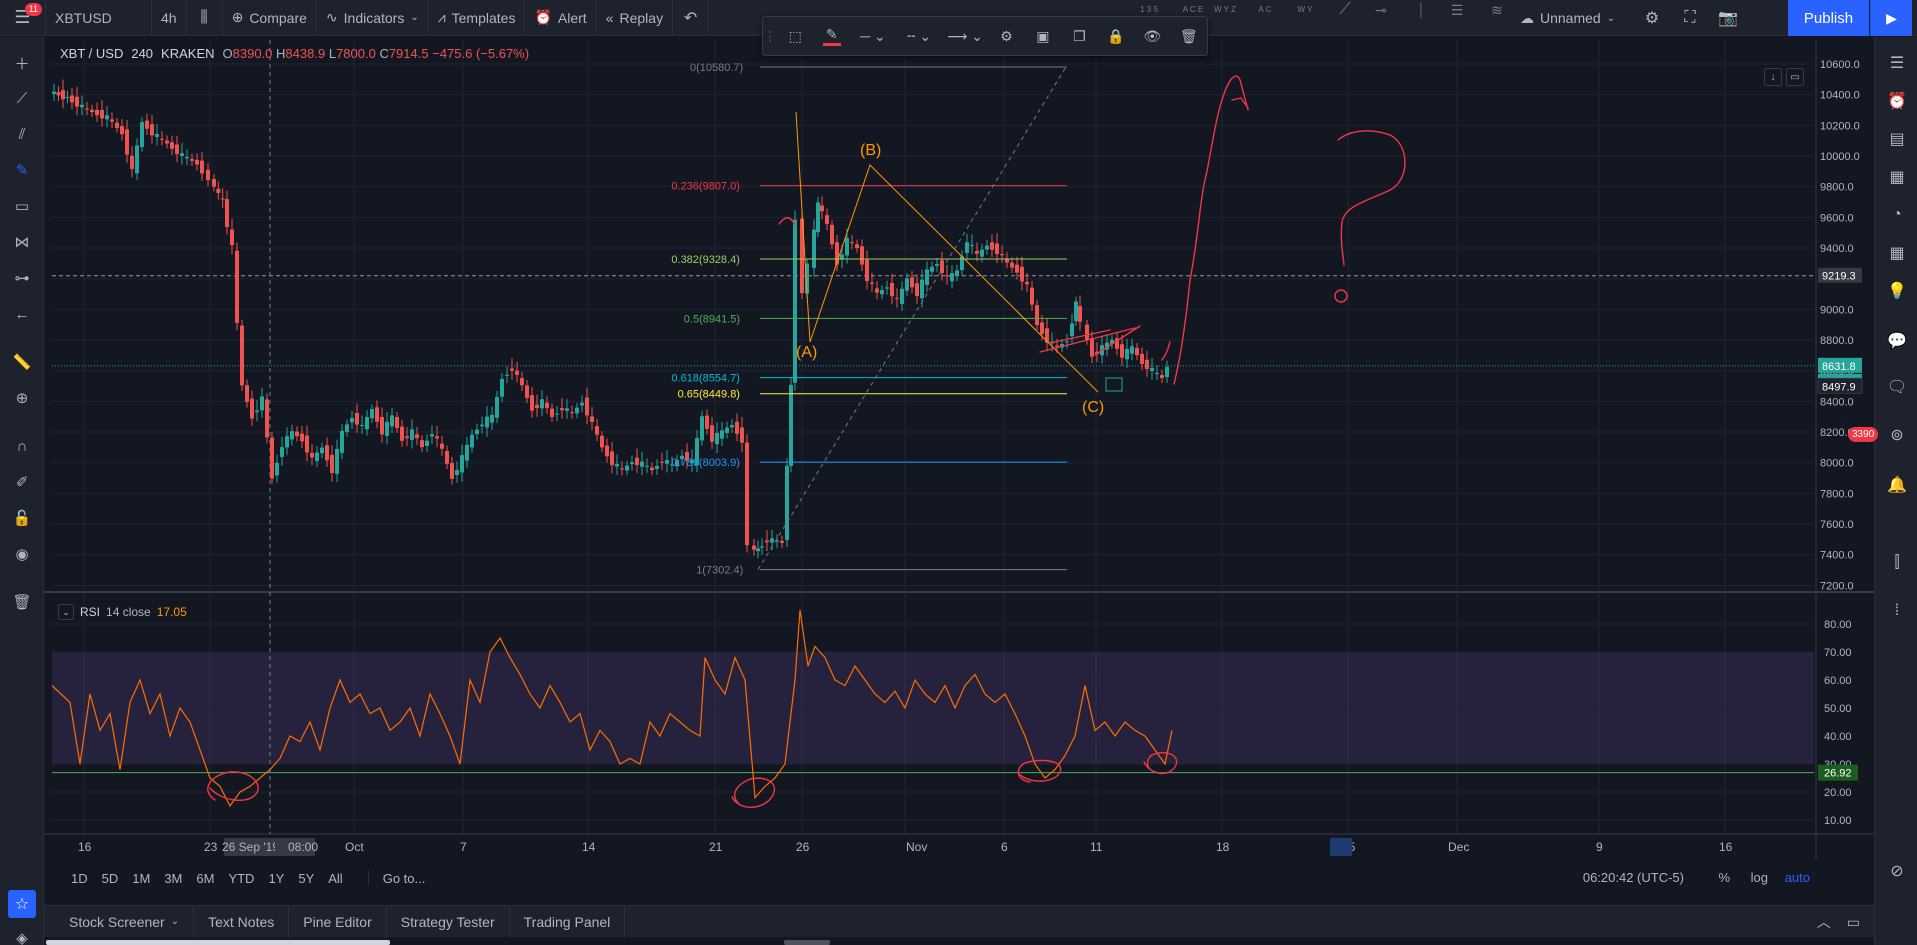 This screenshot has width=1917, height=945. I want to click on timezone-clock: 06:20:42 (UTC-5), so click(1633, 877).